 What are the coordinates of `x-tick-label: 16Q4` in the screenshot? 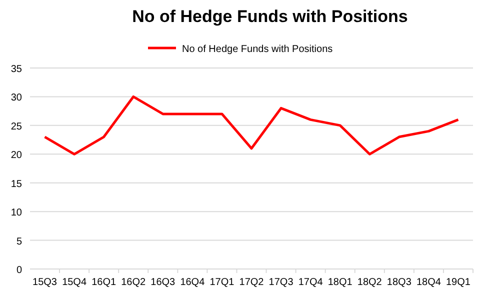 It's located at (193, 282).